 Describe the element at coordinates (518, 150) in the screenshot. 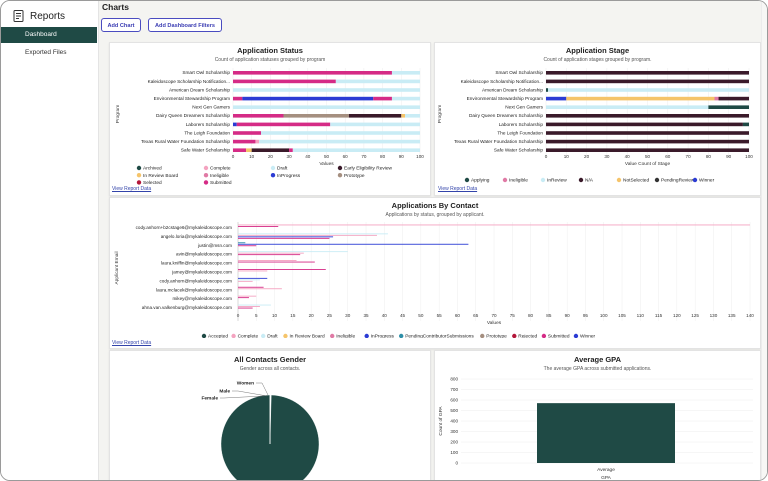

I see `category-label: Safe Water Scholarship` at that location.